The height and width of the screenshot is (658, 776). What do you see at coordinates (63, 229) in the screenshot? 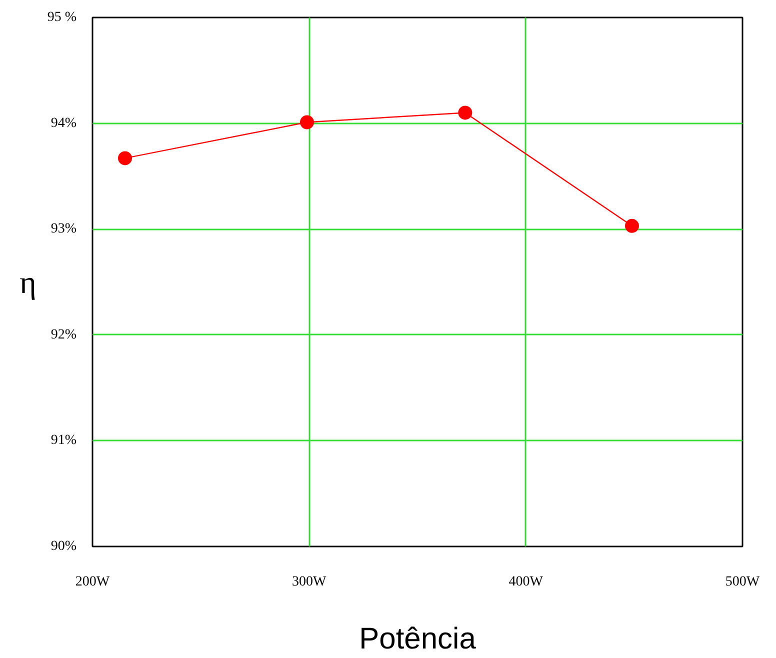
I see `y-tick-label: 93%` at bounding box center [63, 229].